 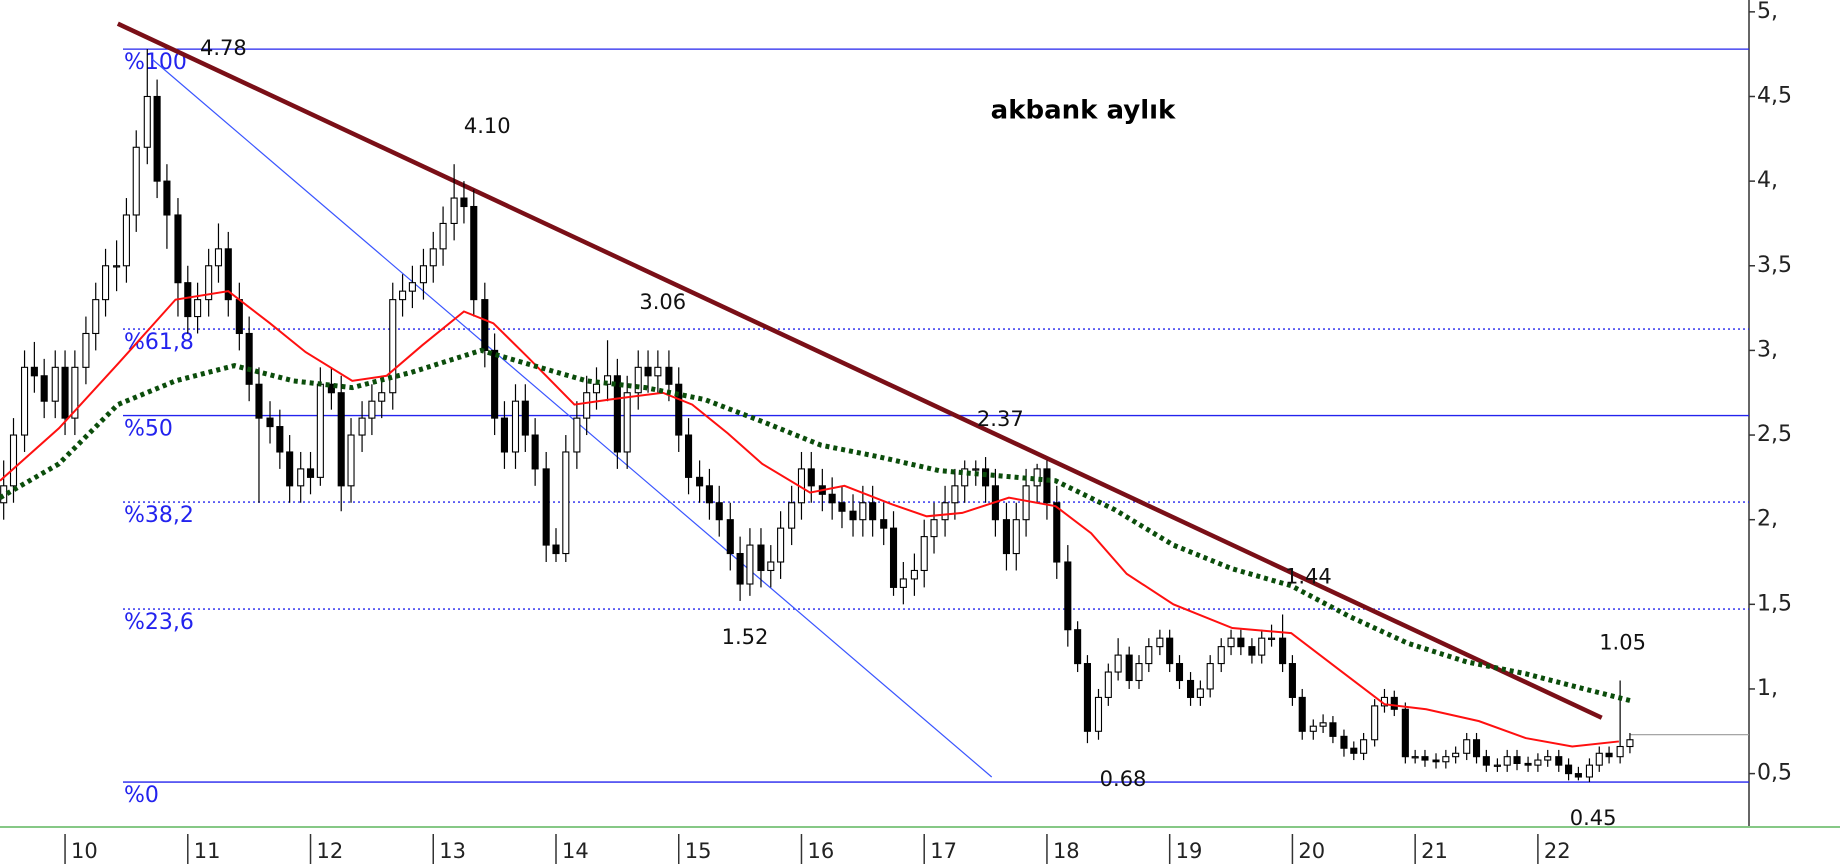 I want to click on y-tick-label: 4,, so click(x=1767, y=180).